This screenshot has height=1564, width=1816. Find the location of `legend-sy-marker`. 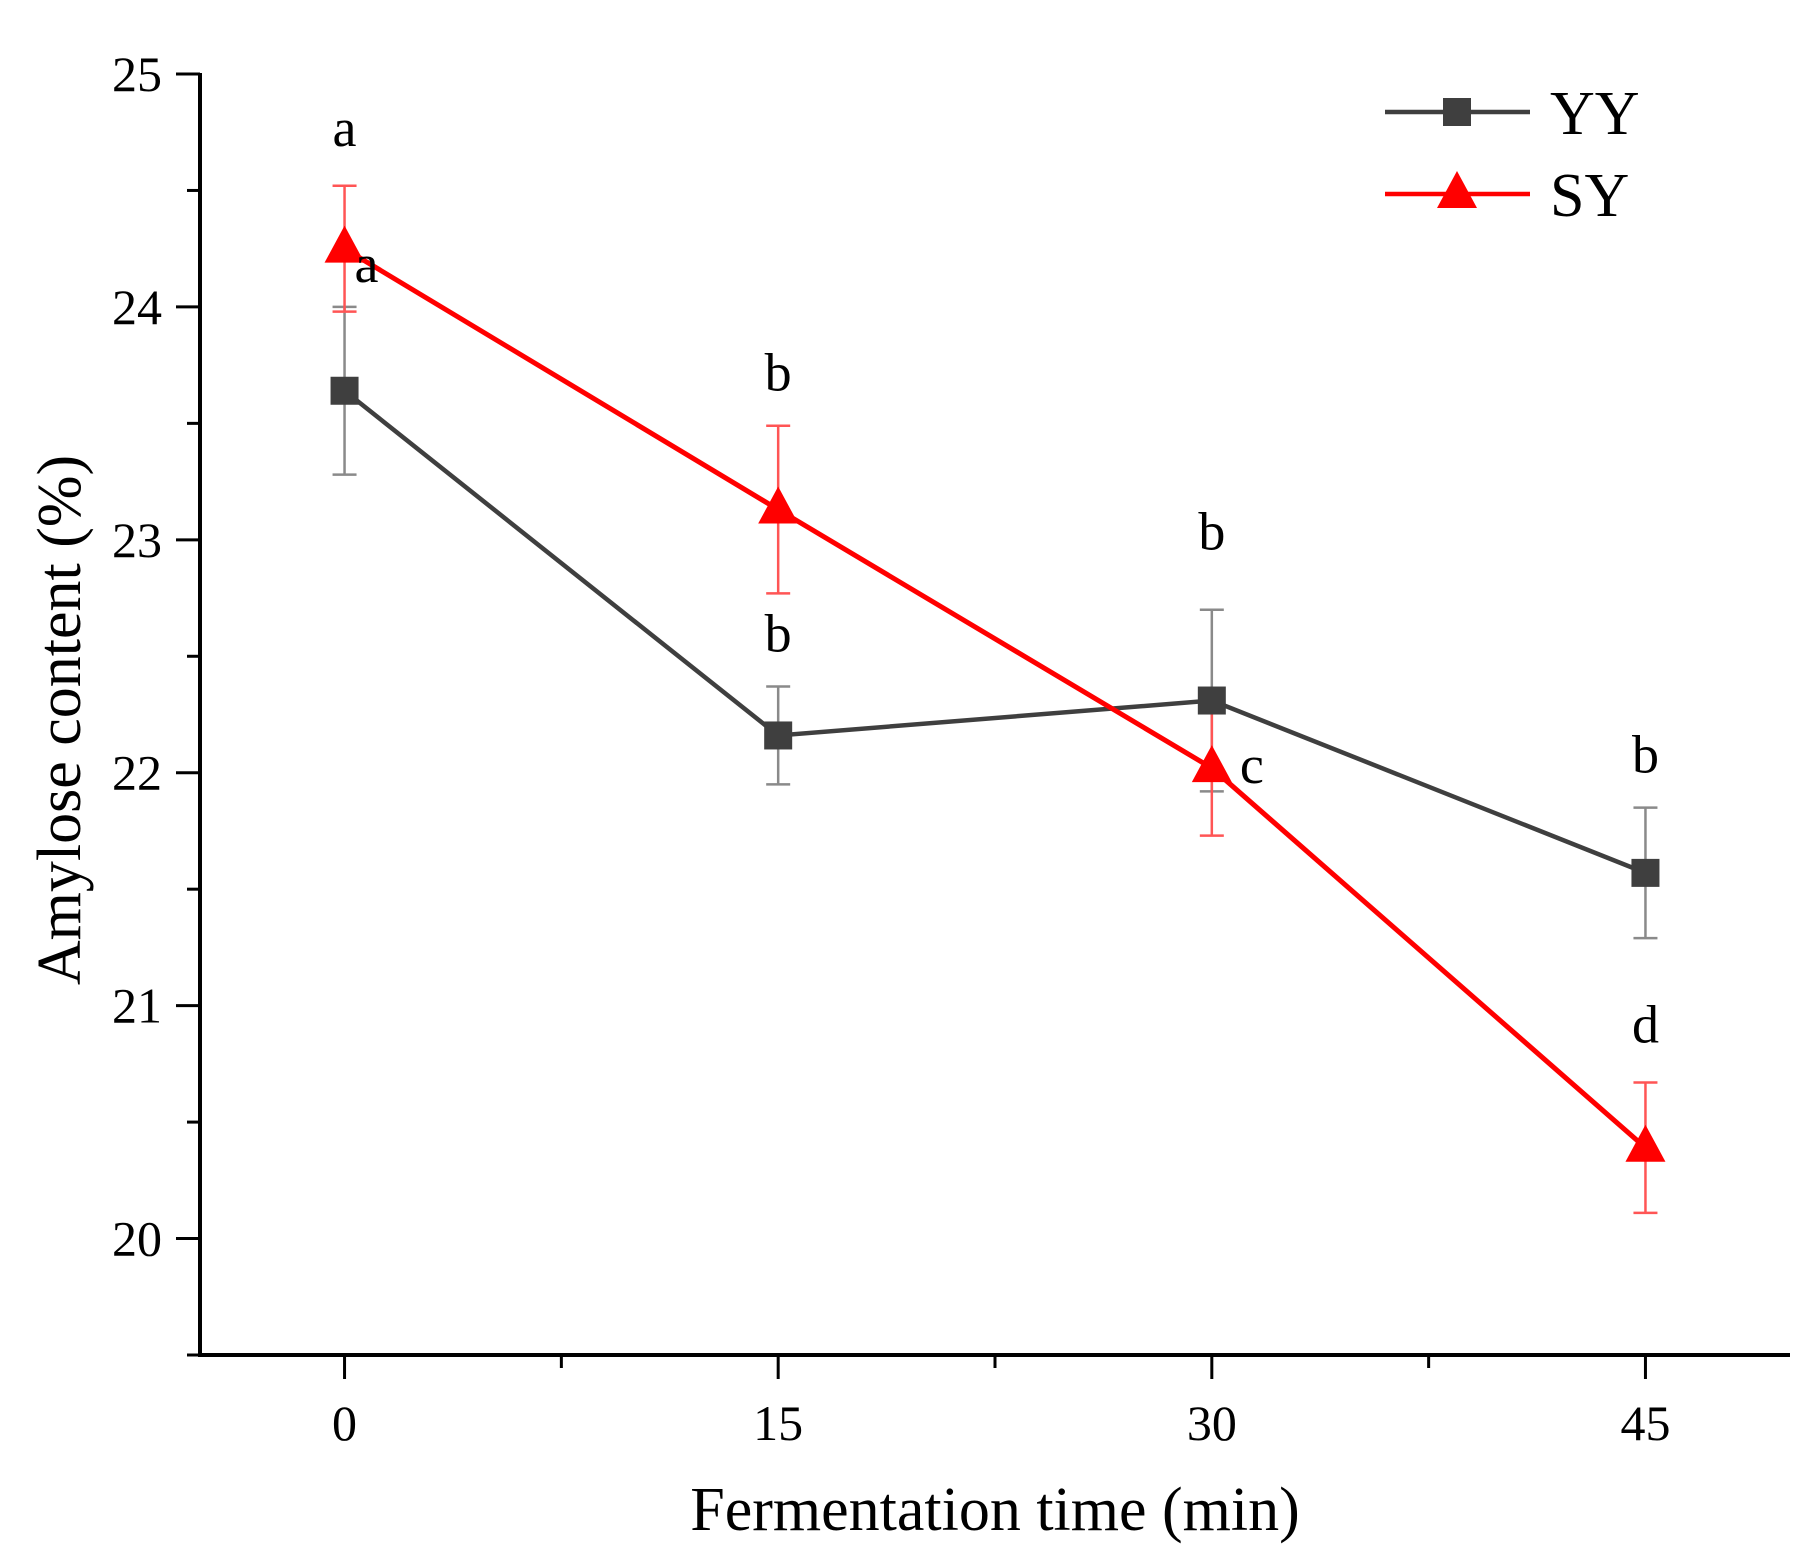

legend-sy-marker is located at coordinates (1457, 189).